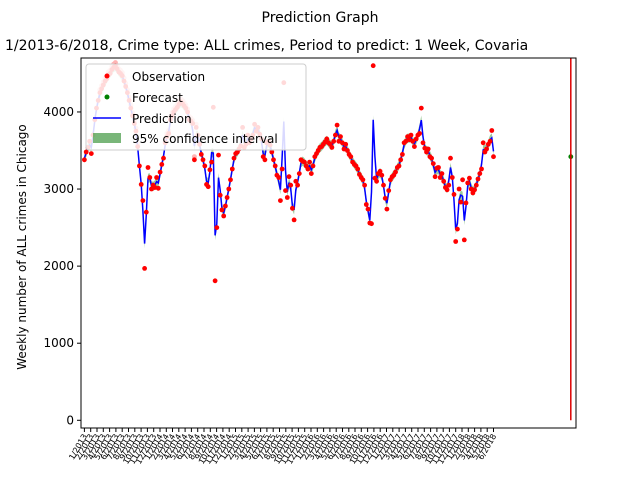  I want to click on legend-observation-marker, so click(107, 76).